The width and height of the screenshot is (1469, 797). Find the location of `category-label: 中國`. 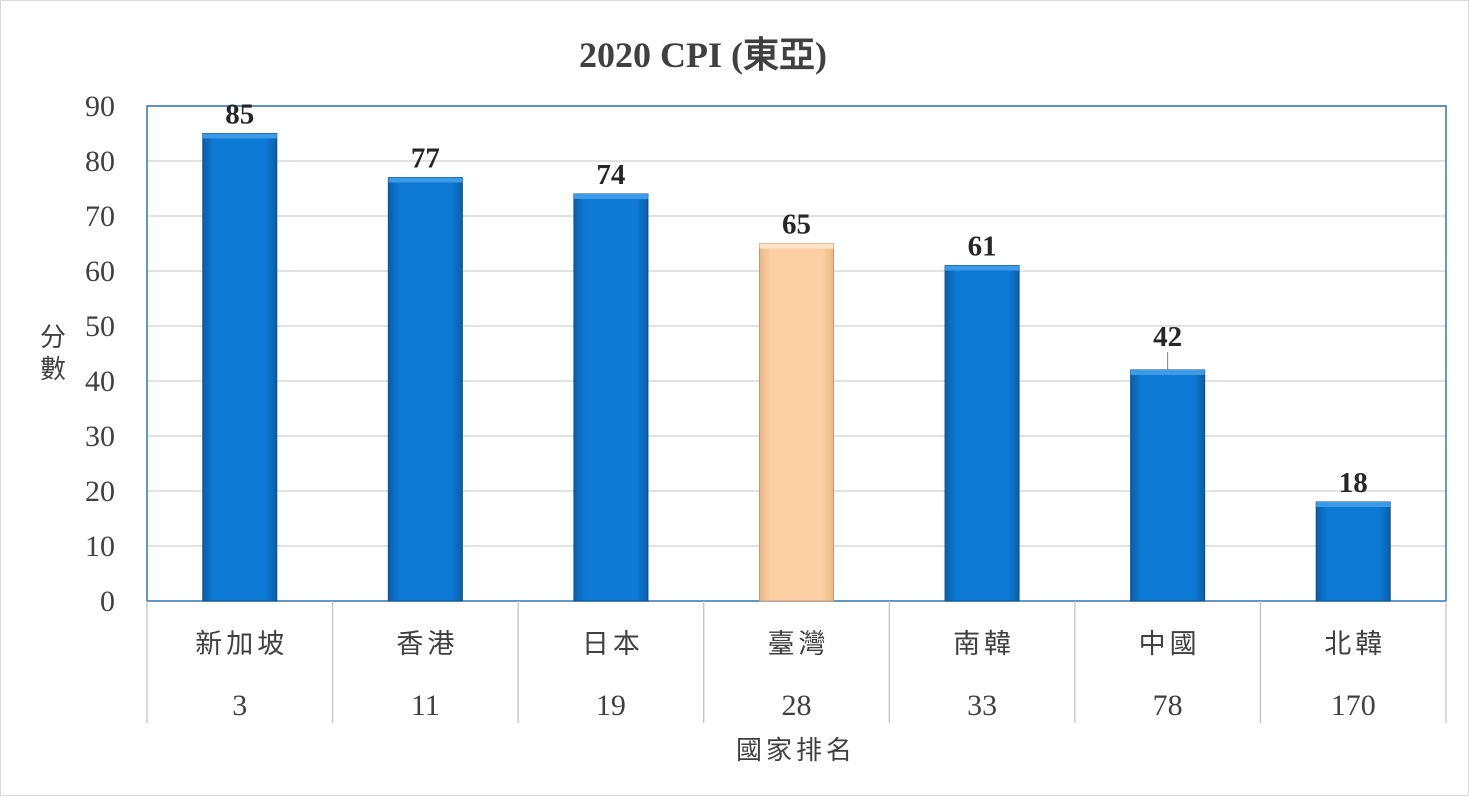

category-label: 中國 is located at coordinates (1170, 644).